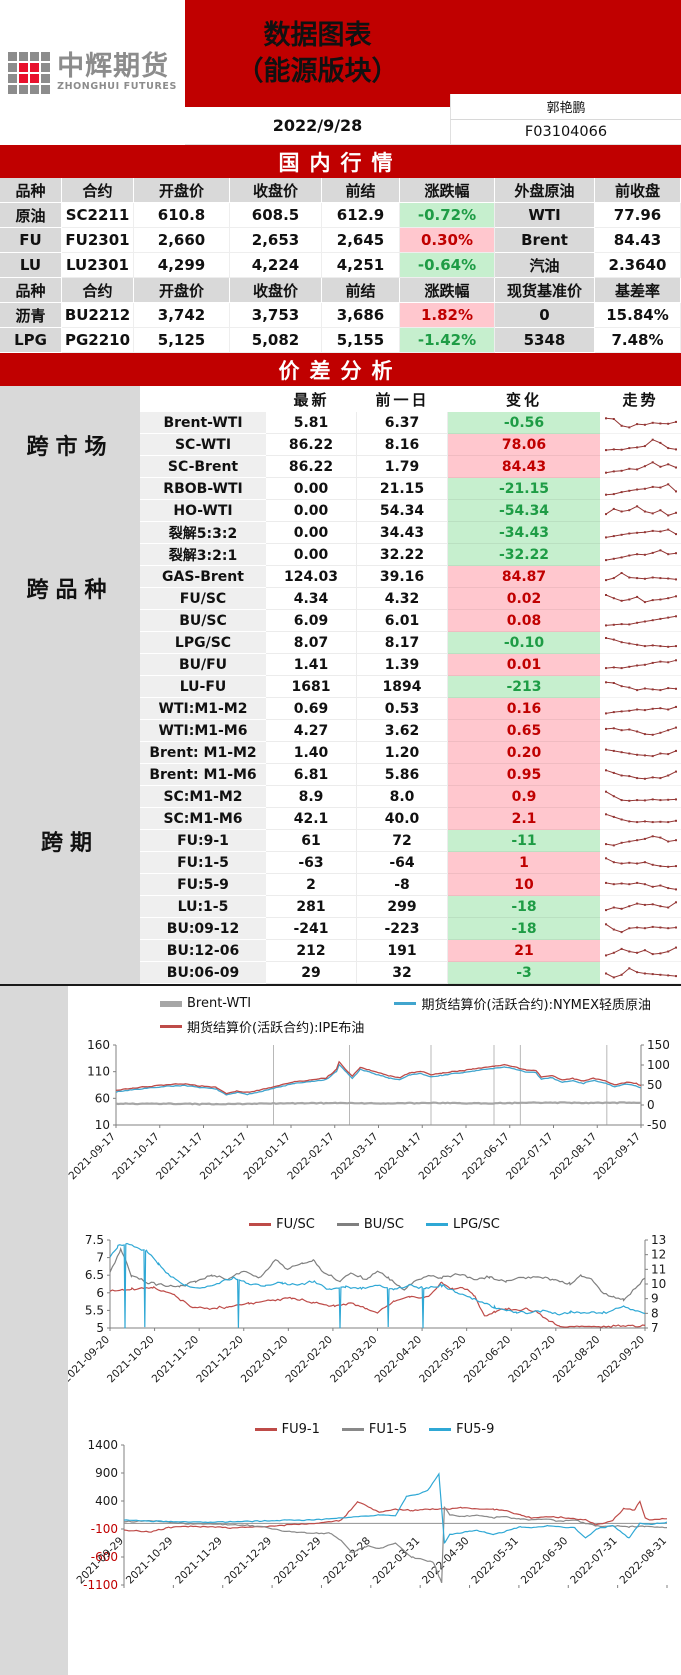 The height and width of the screenshot is (1675, 681). What do you see at coordinates (311, 709) in the screenshot?
I see `latest-value-cell: 0.69` at bounding box center [311, 709].